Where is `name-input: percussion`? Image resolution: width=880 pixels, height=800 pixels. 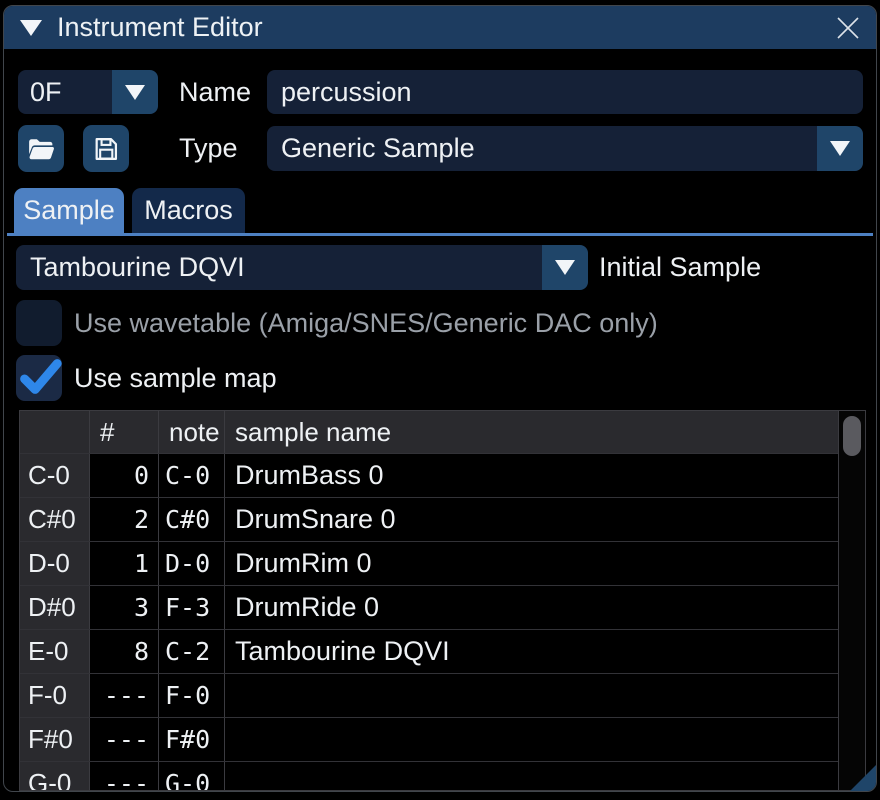 name-input: percussion is located at coordinates (565, 92).